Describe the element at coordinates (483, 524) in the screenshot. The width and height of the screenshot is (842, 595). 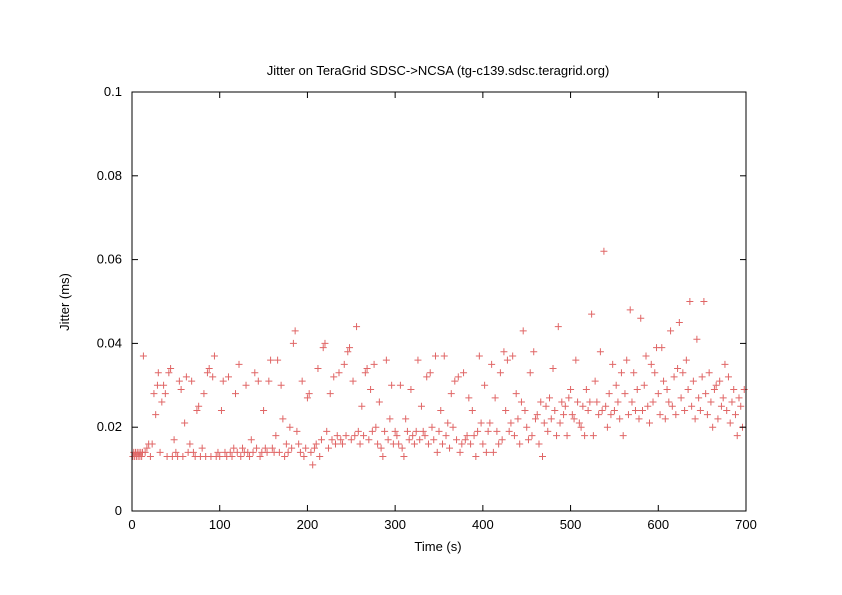
I see `x-tick-label: 400` at that location.